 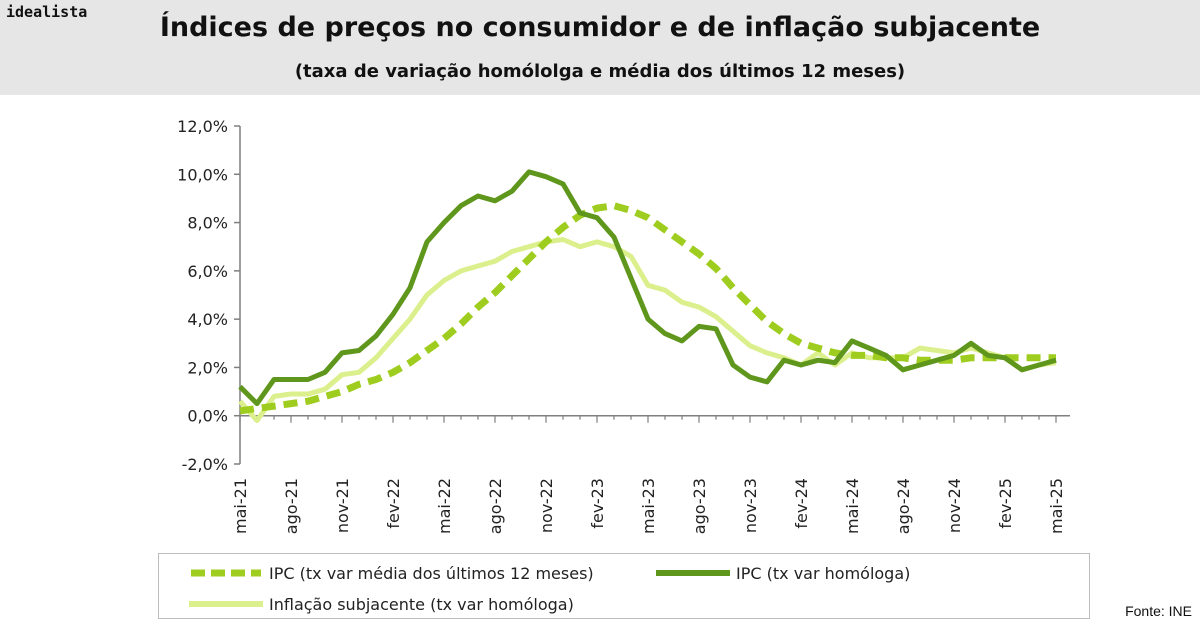 I want to click on x-tick-label: ago-24, so click(x=903, y=506).